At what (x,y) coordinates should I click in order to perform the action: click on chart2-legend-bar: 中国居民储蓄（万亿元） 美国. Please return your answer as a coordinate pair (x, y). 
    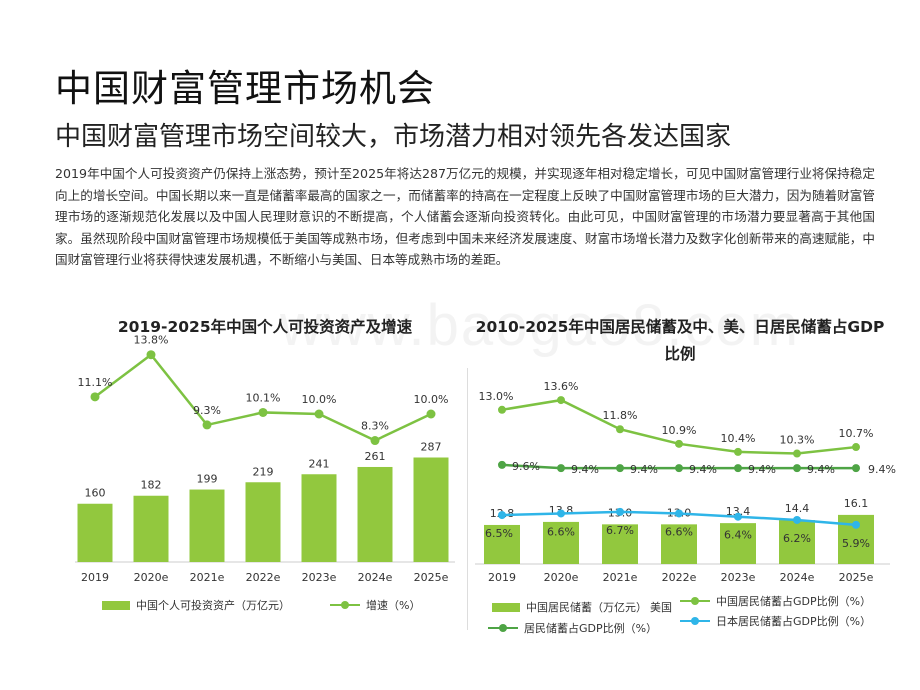
    Looking at the image, I should click on (582, 607).